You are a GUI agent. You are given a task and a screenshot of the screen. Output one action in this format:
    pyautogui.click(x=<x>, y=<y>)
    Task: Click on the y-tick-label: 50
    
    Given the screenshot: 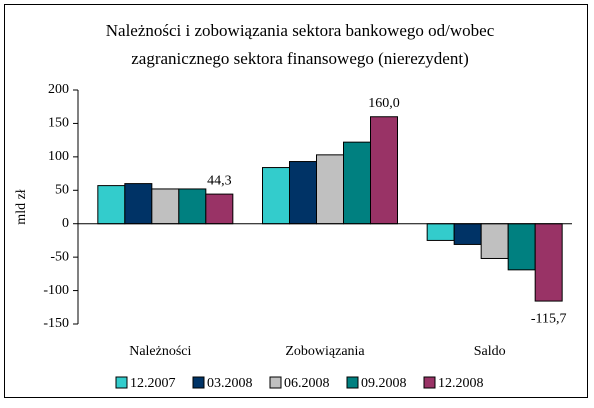 What is the action you would take?
    pyautogui.click(x=62, y=190)
    